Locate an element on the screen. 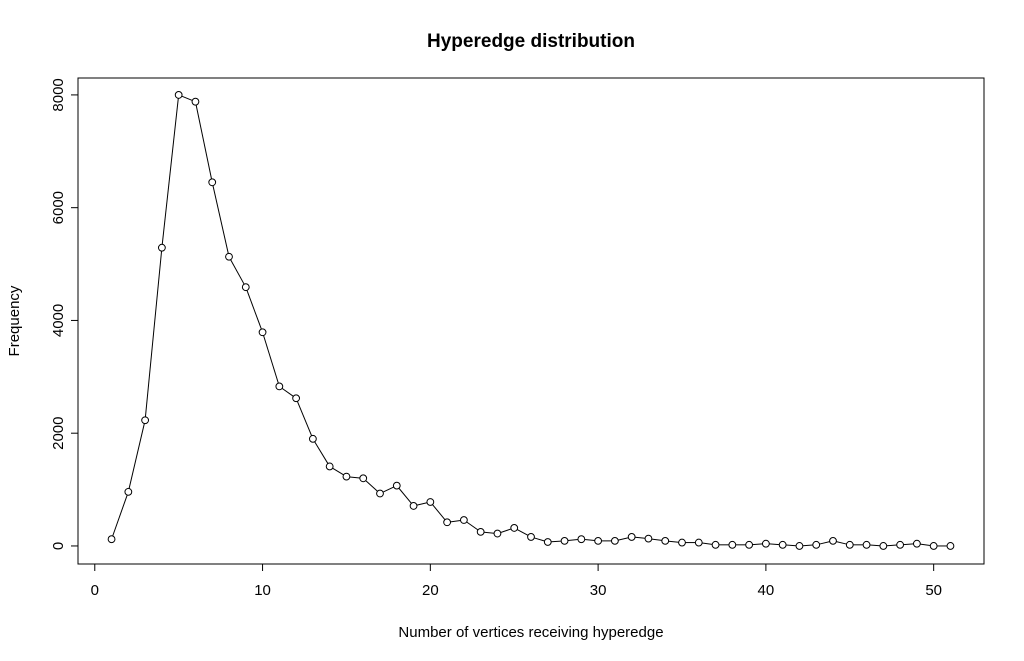 The width and height of the screenshot is (1024, 661). x-tick-label: 40 is located at coordinates (766, 590).